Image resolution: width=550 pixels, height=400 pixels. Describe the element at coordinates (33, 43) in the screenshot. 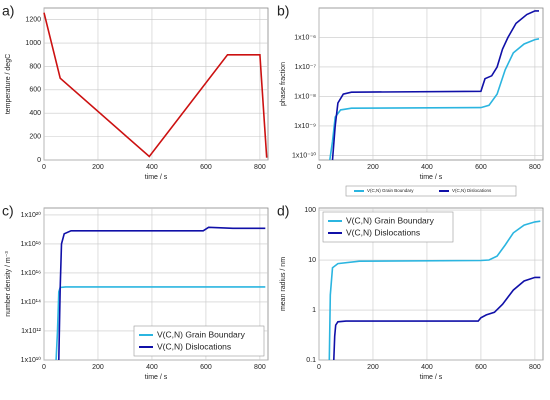

I see `y-tick-label: 1000` at that location.